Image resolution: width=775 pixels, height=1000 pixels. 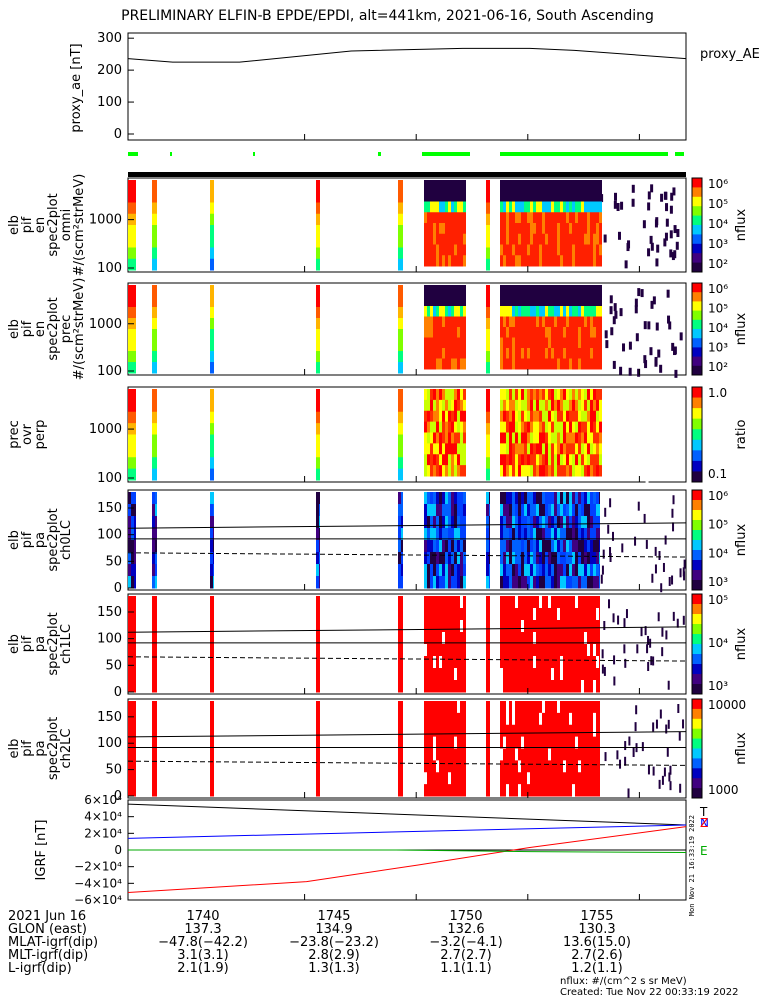 I want to click on series-label-proxy-ae: proxy_AE, so click(x=730, y=54).